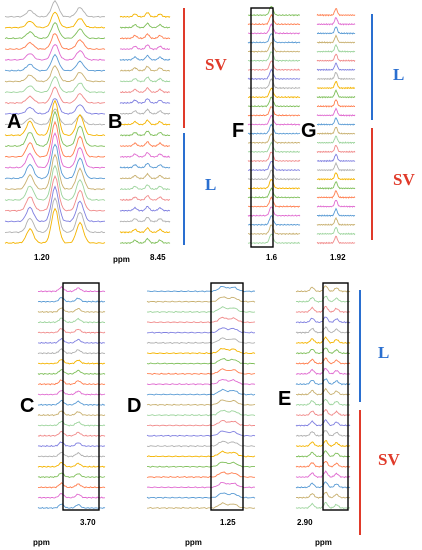  Describe the element at coordinates (88, 522) in the screenshot. I see `ppm-tick-label: 3.70` at that location.